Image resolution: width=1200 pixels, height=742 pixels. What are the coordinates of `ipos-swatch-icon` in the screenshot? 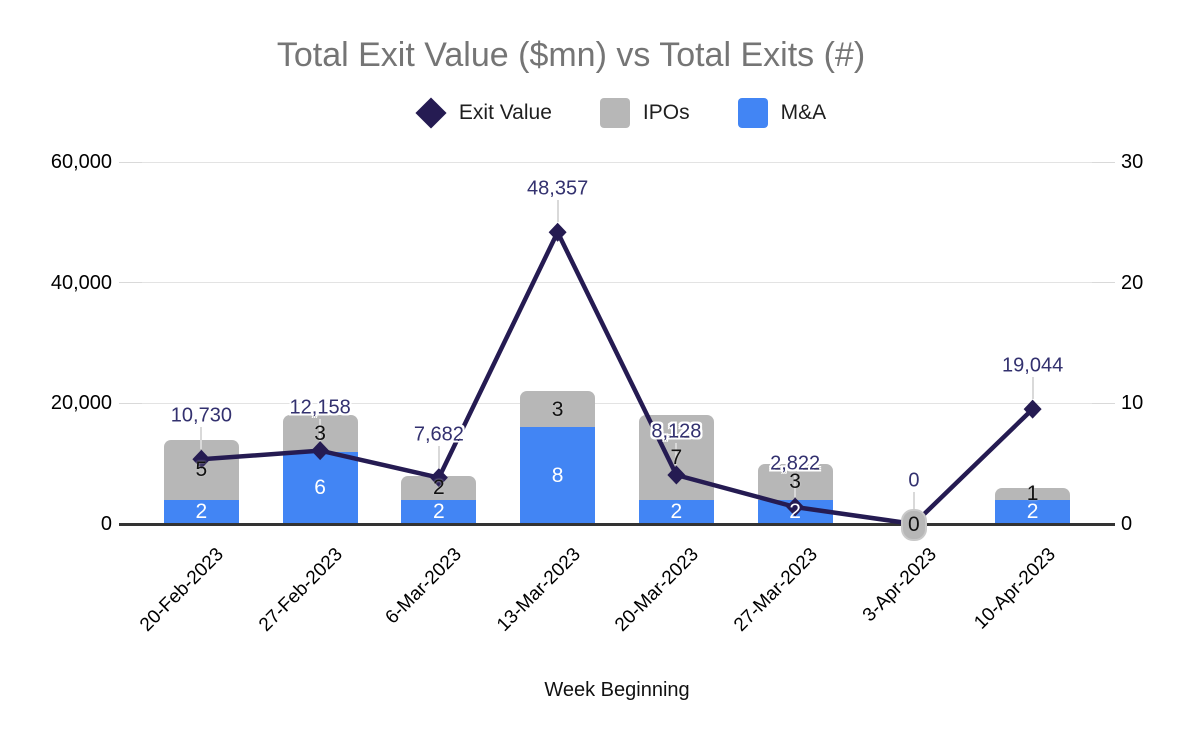 It's located at (614, 113).